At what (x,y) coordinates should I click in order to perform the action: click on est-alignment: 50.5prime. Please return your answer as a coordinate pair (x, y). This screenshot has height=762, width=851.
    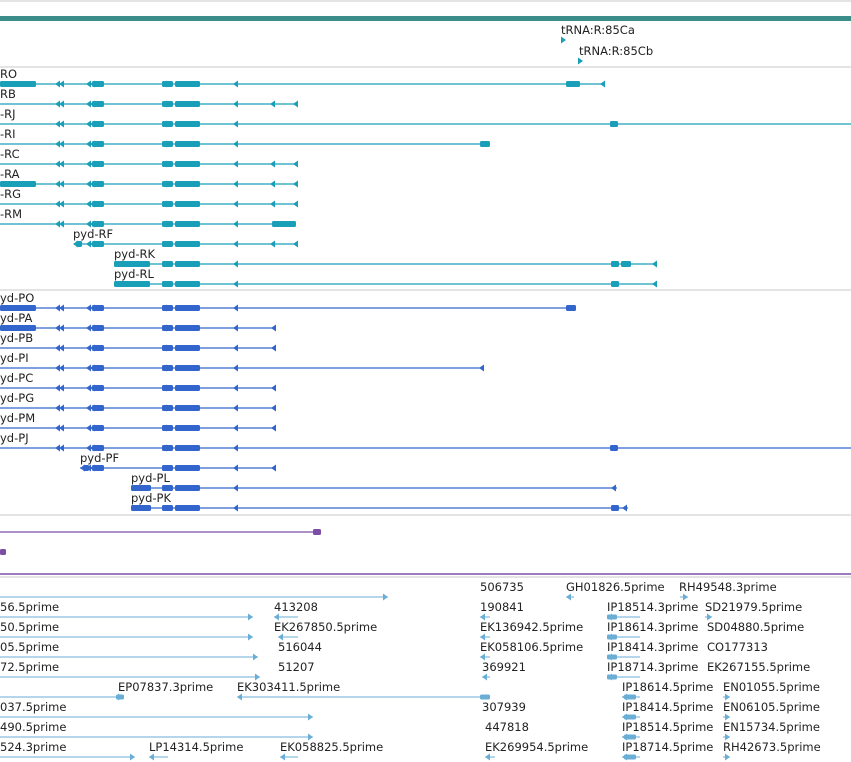
    Looking at the image, I should click on (126, 630).